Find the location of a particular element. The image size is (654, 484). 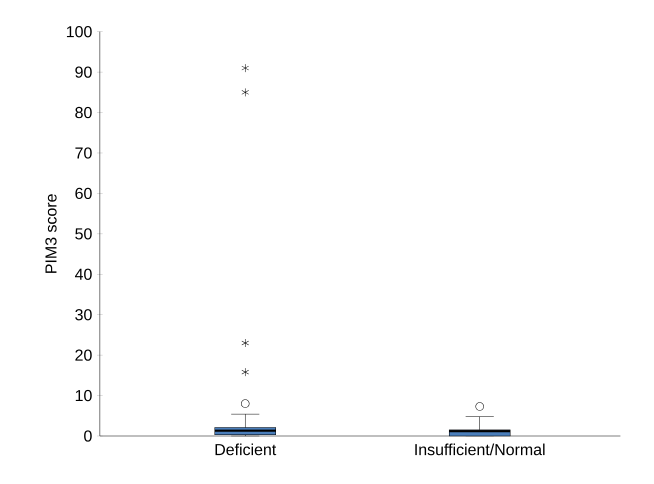

y-tick-label: 80 is located at coordinates (83, 112).